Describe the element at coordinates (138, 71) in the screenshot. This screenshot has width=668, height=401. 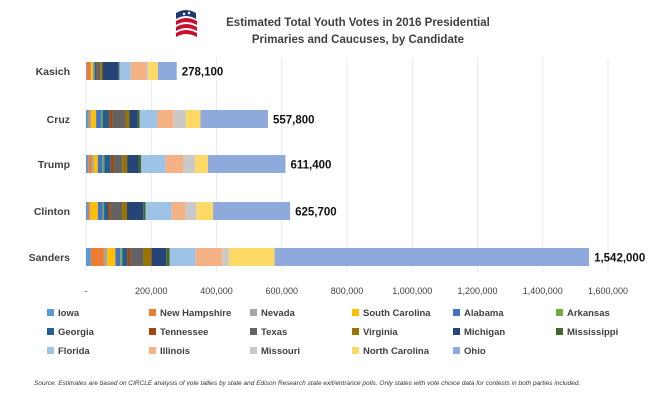
I see `bar-kasich-illinois` at that location.